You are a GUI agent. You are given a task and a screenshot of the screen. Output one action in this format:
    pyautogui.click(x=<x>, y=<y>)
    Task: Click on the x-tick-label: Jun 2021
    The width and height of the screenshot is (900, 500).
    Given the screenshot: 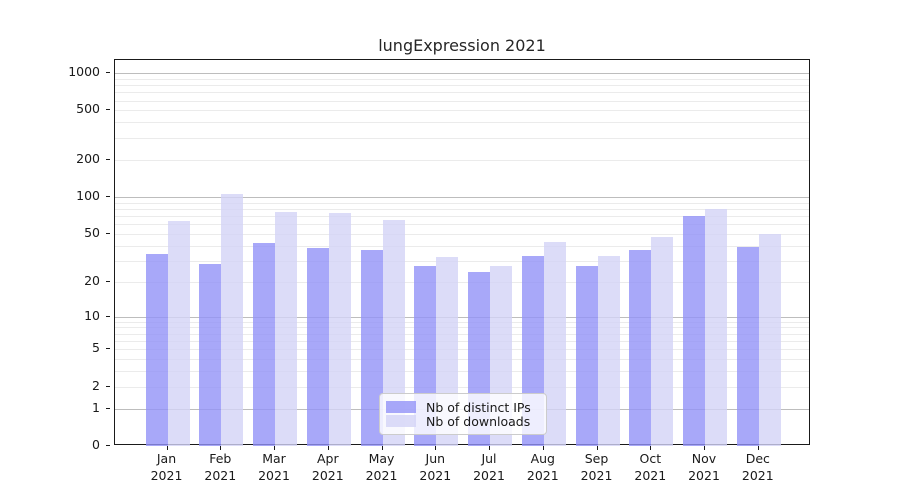 What is the action you would take?
    pyautogui.click(x=435, y=467)
    